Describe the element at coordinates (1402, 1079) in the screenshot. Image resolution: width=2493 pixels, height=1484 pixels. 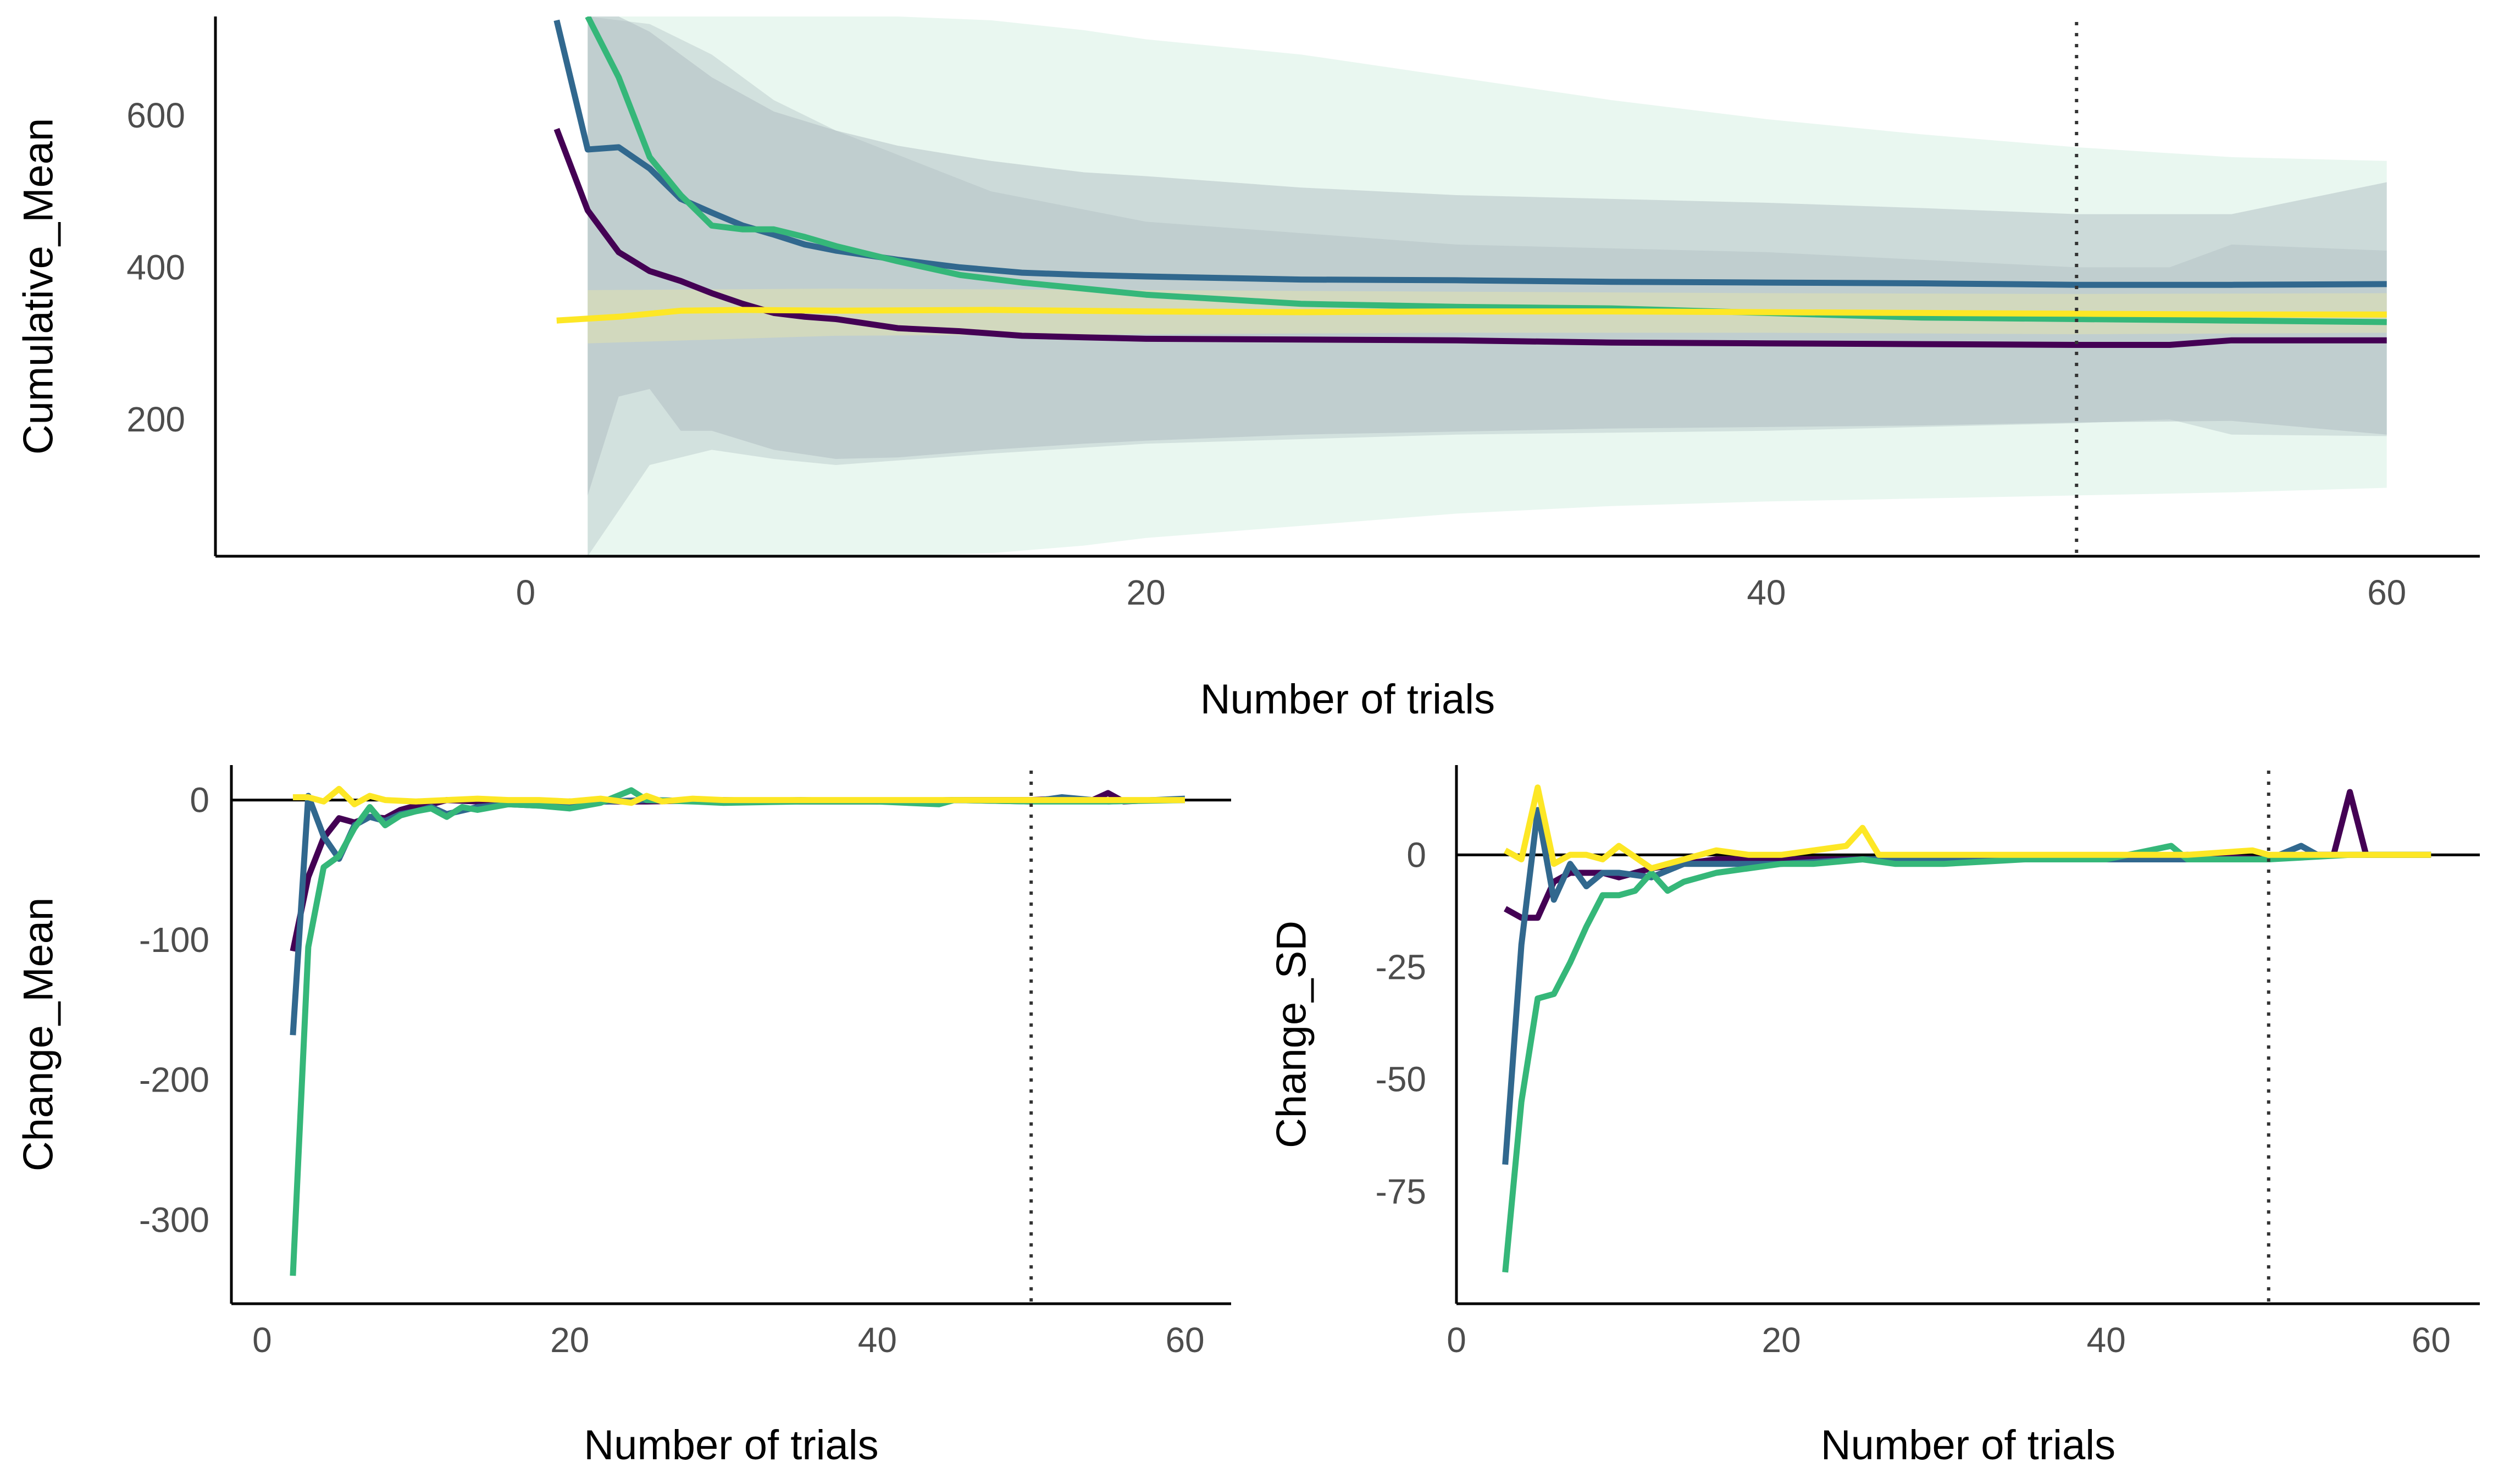
I see `y-tick-label: -50` at that location.